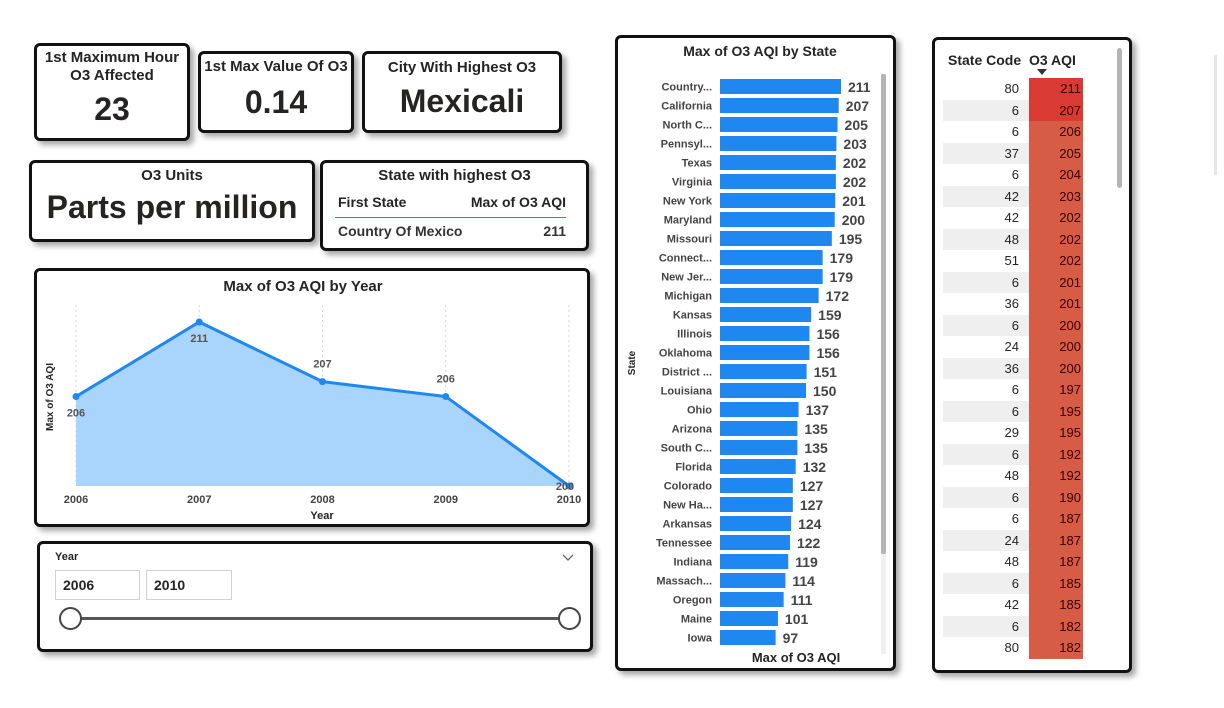 The height and width of the screenshot is (708, 1224). I want to click on chevron-down-icon, so click(568, 558).